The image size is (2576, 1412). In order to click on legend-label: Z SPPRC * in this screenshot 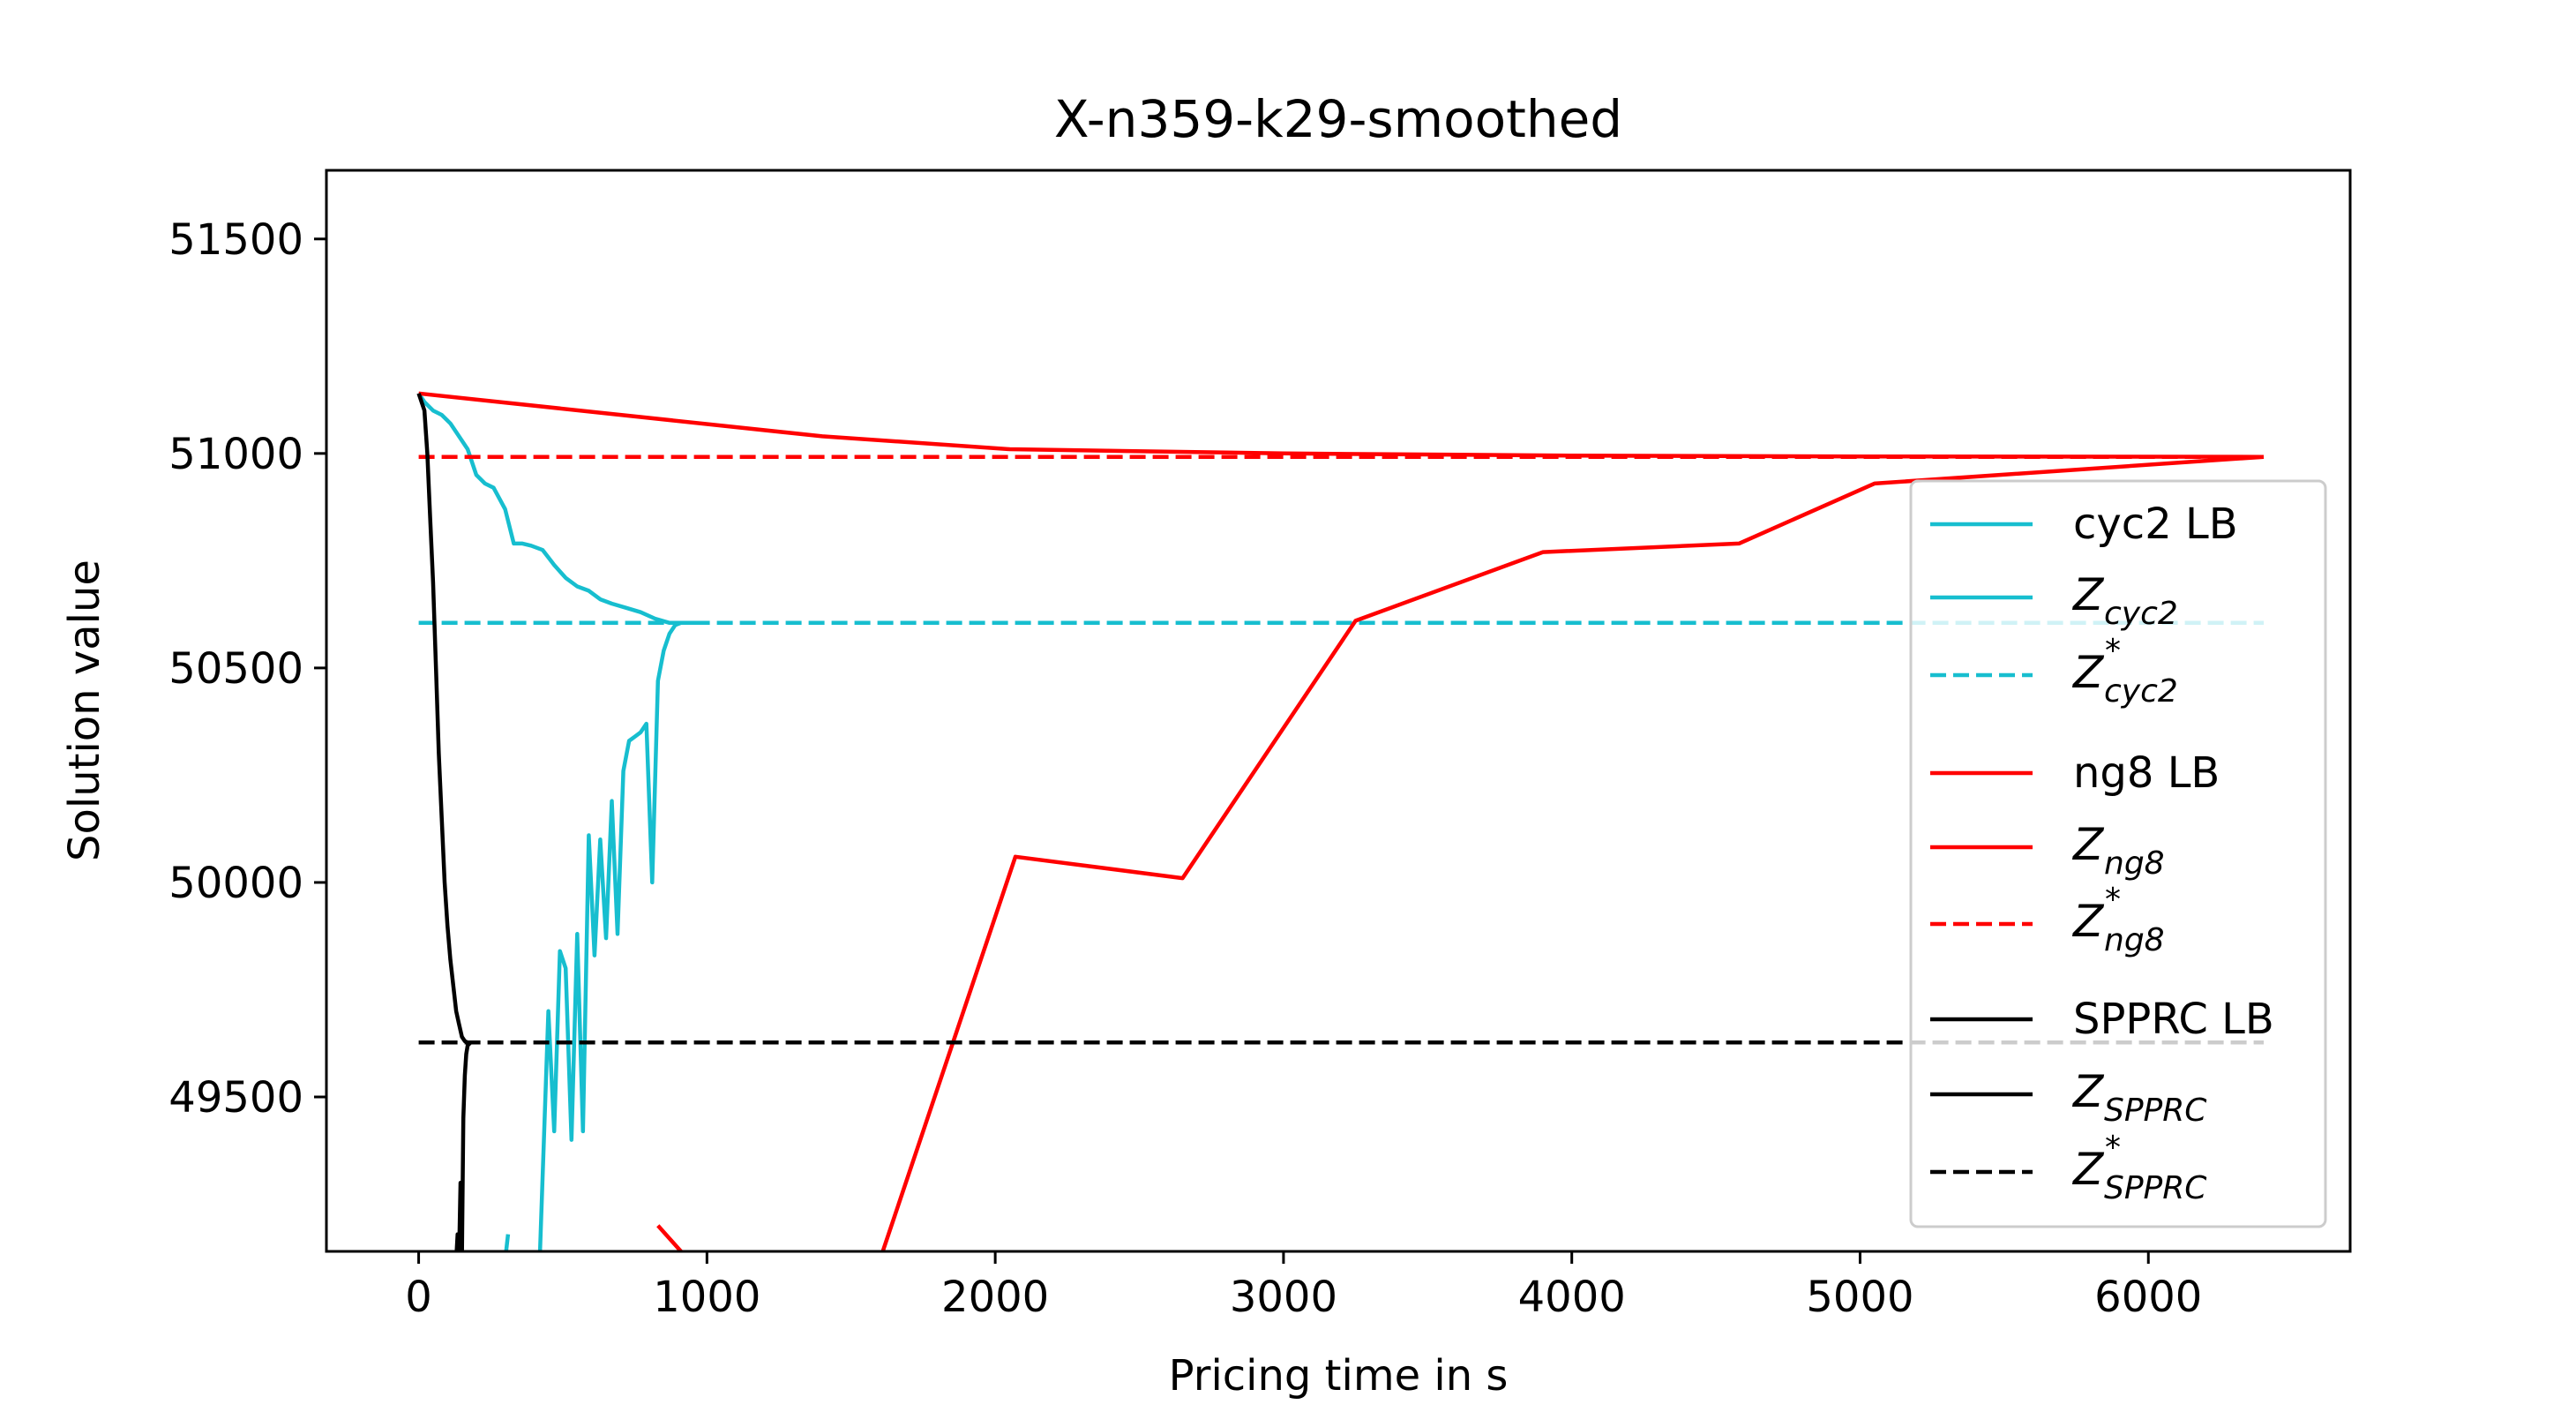, I will do `click(2139, 1168)`.